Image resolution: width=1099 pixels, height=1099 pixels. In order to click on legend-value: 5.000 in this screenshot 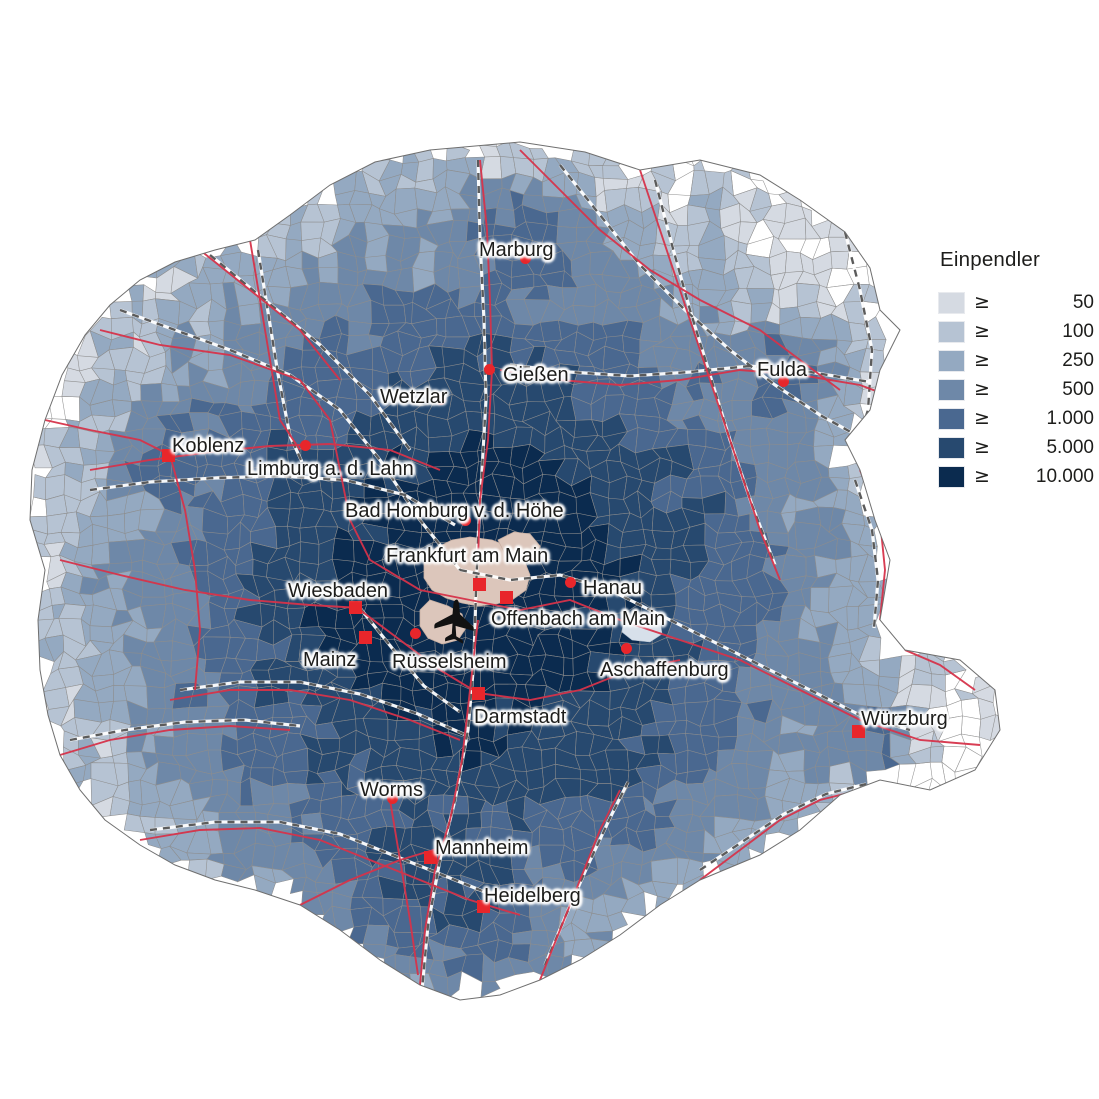, I will do `click(1070, 447)`.